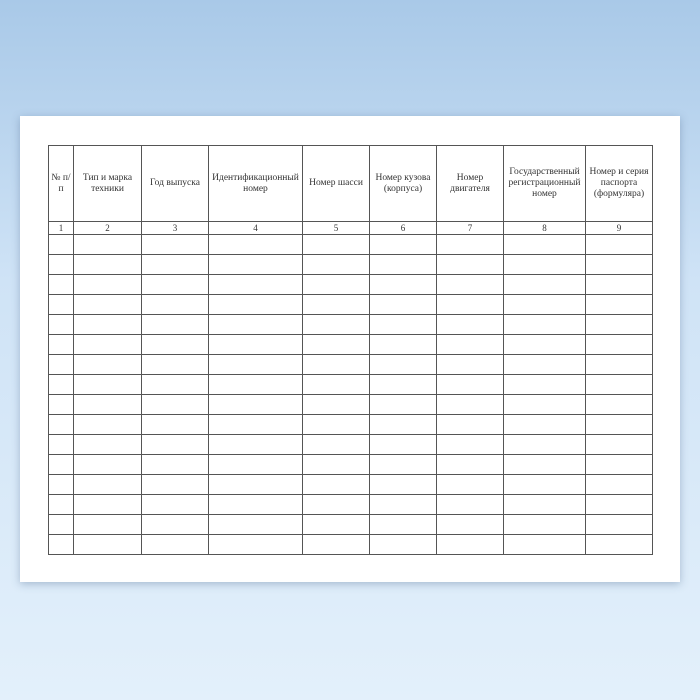  I want to click on column-header: Государственный регистрационный номер, so click(544, 183).